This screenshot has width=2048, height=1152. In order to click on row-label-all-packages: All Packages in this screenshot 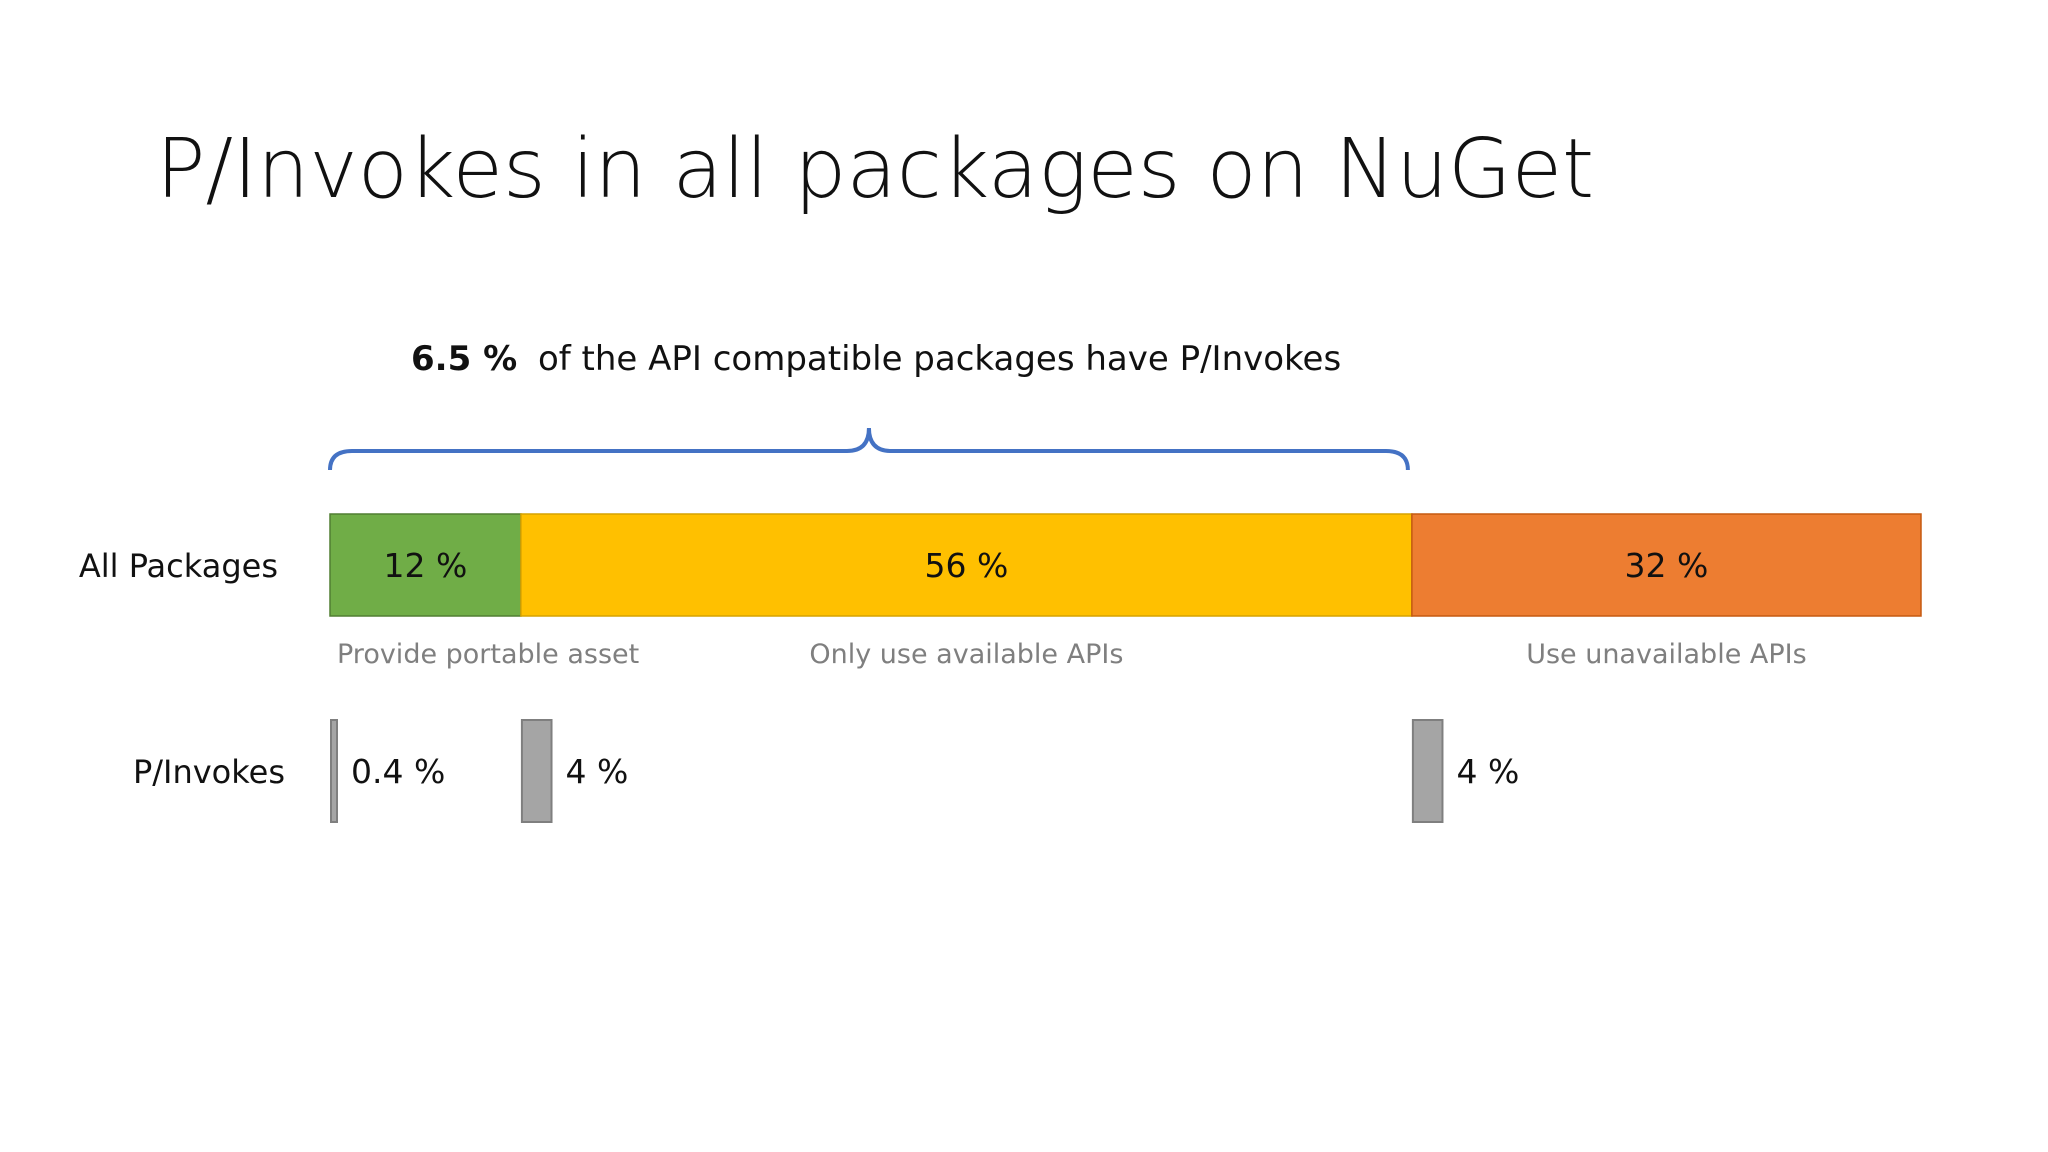, I will do `click(178, 566)`.